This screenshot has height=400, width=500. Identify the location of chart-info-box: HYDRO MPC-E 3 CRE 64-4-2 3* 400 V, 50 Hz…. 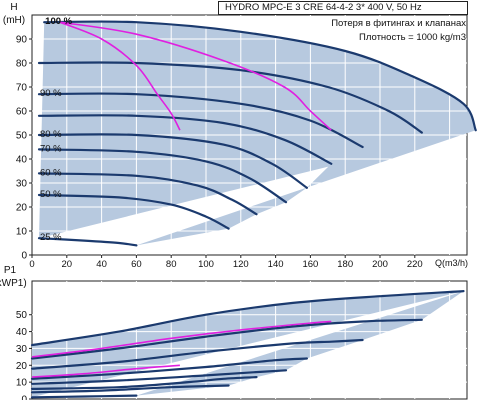
(343, 24).